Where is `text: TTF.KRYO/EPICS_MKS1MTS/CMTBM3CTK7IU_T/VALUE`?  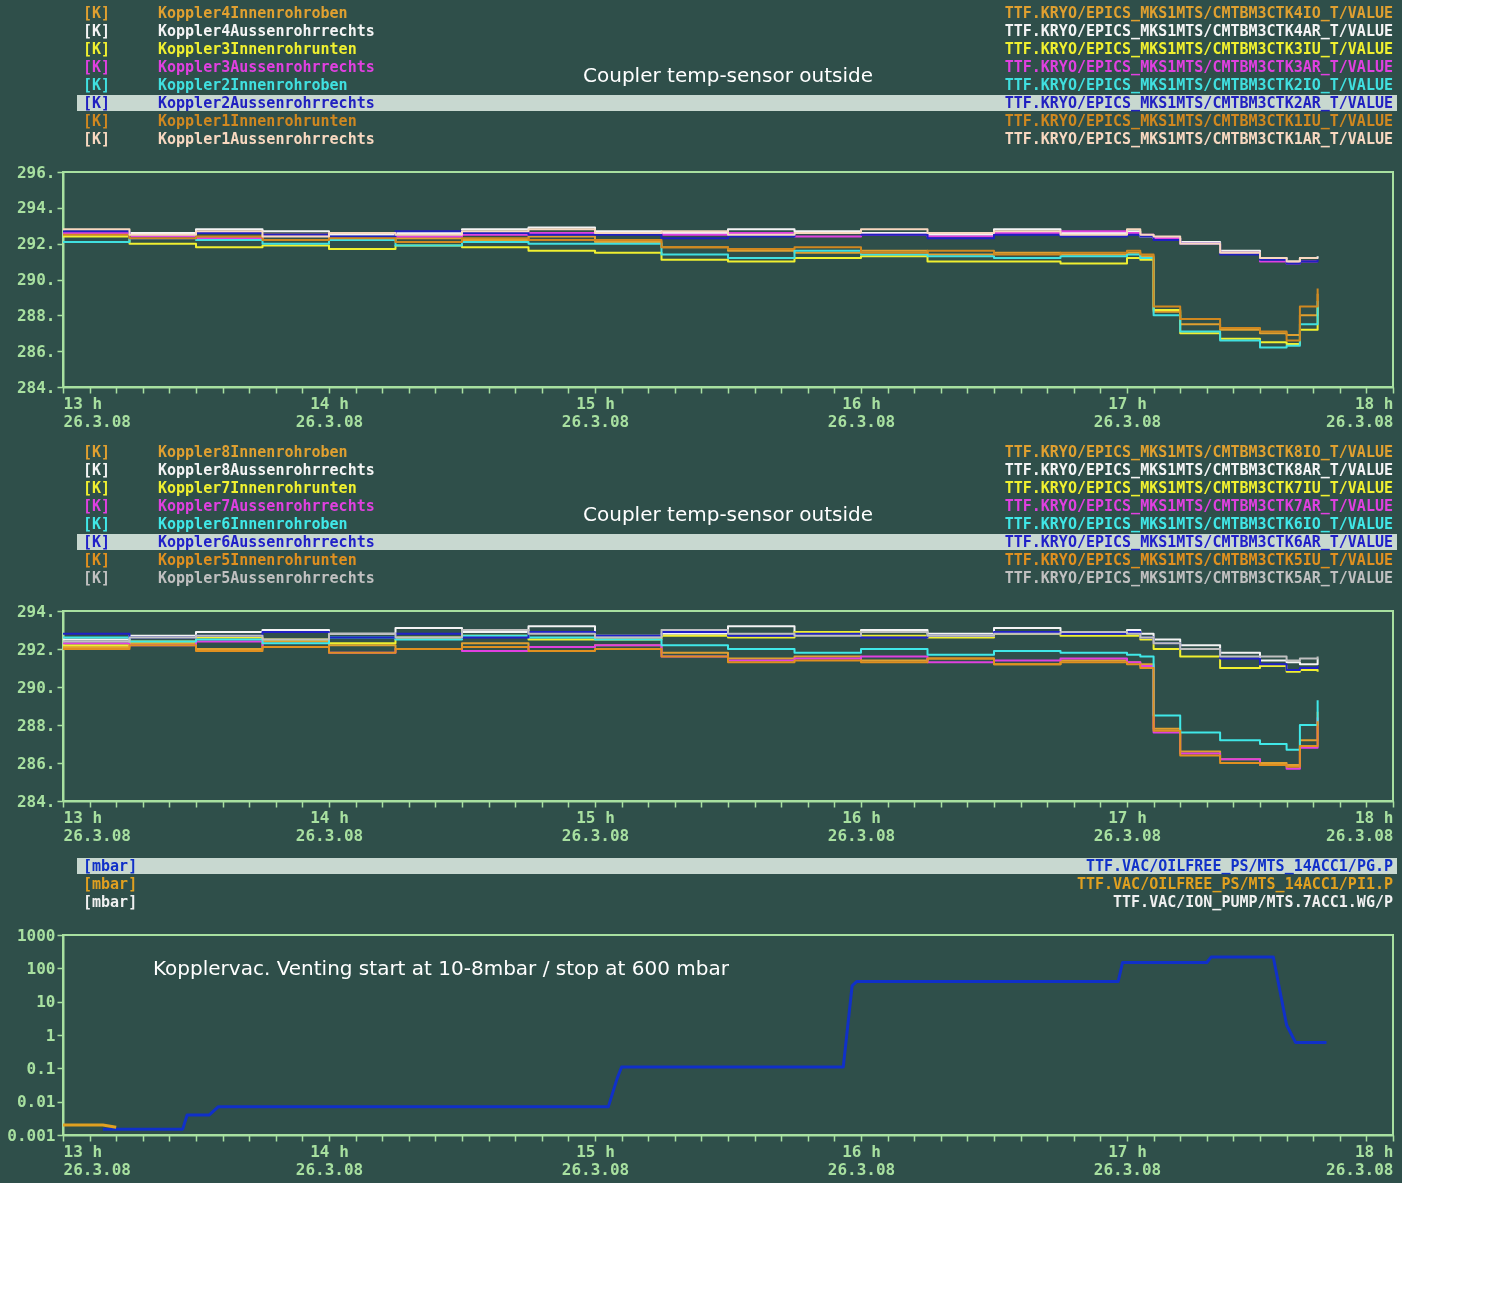 text: TTF.KRYO/EPICS_MKS1MTS/CMTBM3CTK7IU_T/VALUE is located at coordinates (1198, 488).